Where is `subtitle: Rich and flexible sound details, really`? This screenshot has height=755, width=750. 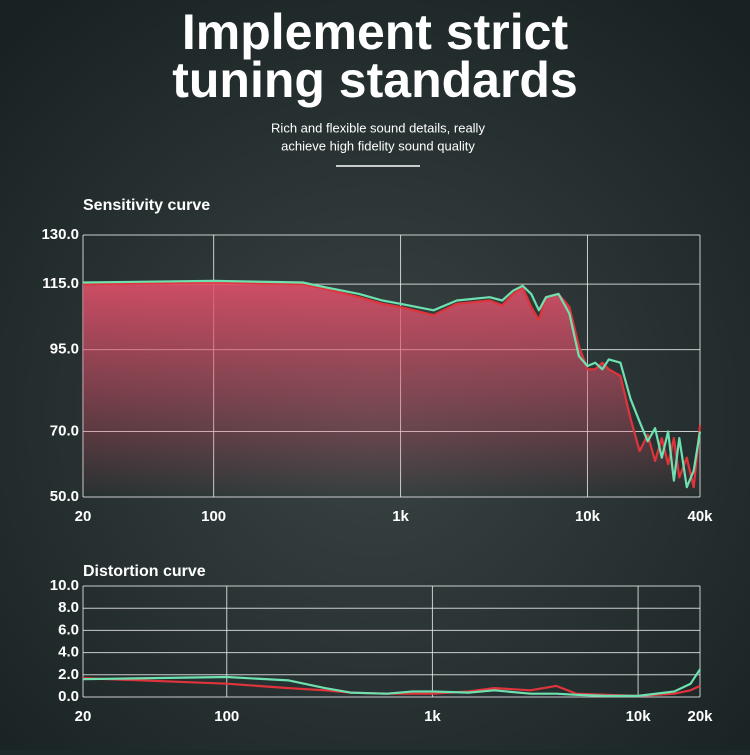
subtitle: Rich and flexible sound details, really is located at coordinates (378, 127).